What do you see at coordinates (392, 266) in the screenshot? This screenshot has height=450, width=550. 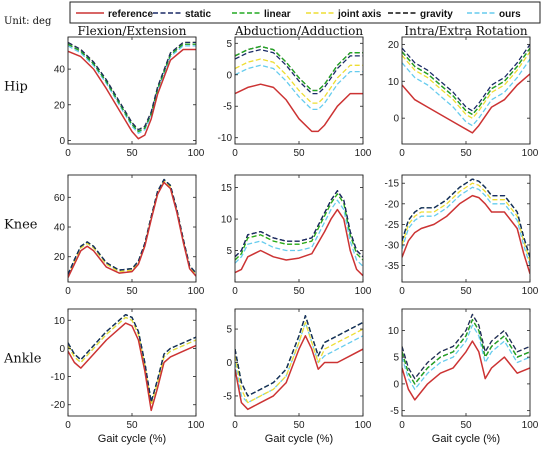 I see `y-tick-label: -35` at bounding box center [392, 266].